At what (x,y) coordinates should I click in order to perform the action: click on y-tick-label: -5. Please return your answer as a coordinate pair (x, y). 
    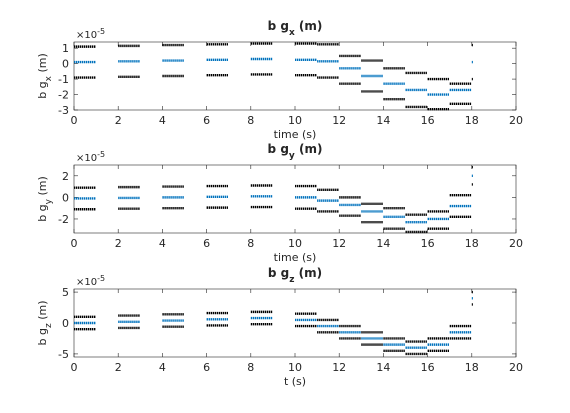
    Looking at the image, I should click on (63, 354).